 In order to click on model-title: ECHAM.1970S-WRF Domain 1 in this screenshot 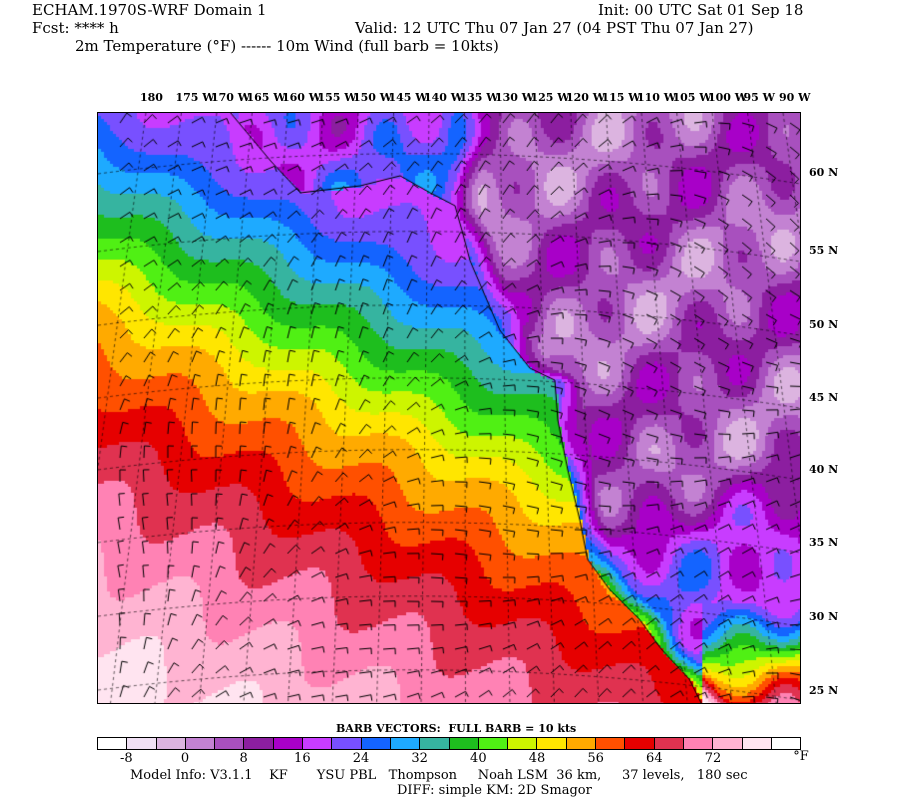, I will do `click(149, 10)`.